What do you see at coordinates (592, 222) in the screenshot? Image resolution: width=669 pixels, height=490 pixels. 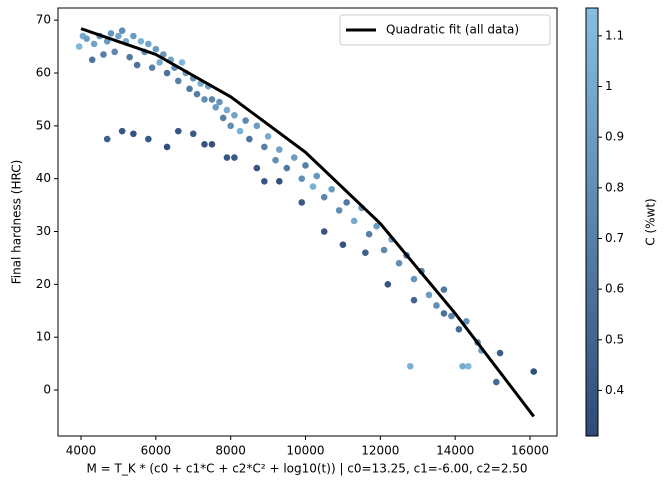 I see `colorbar` at bounding box center [592, 222].